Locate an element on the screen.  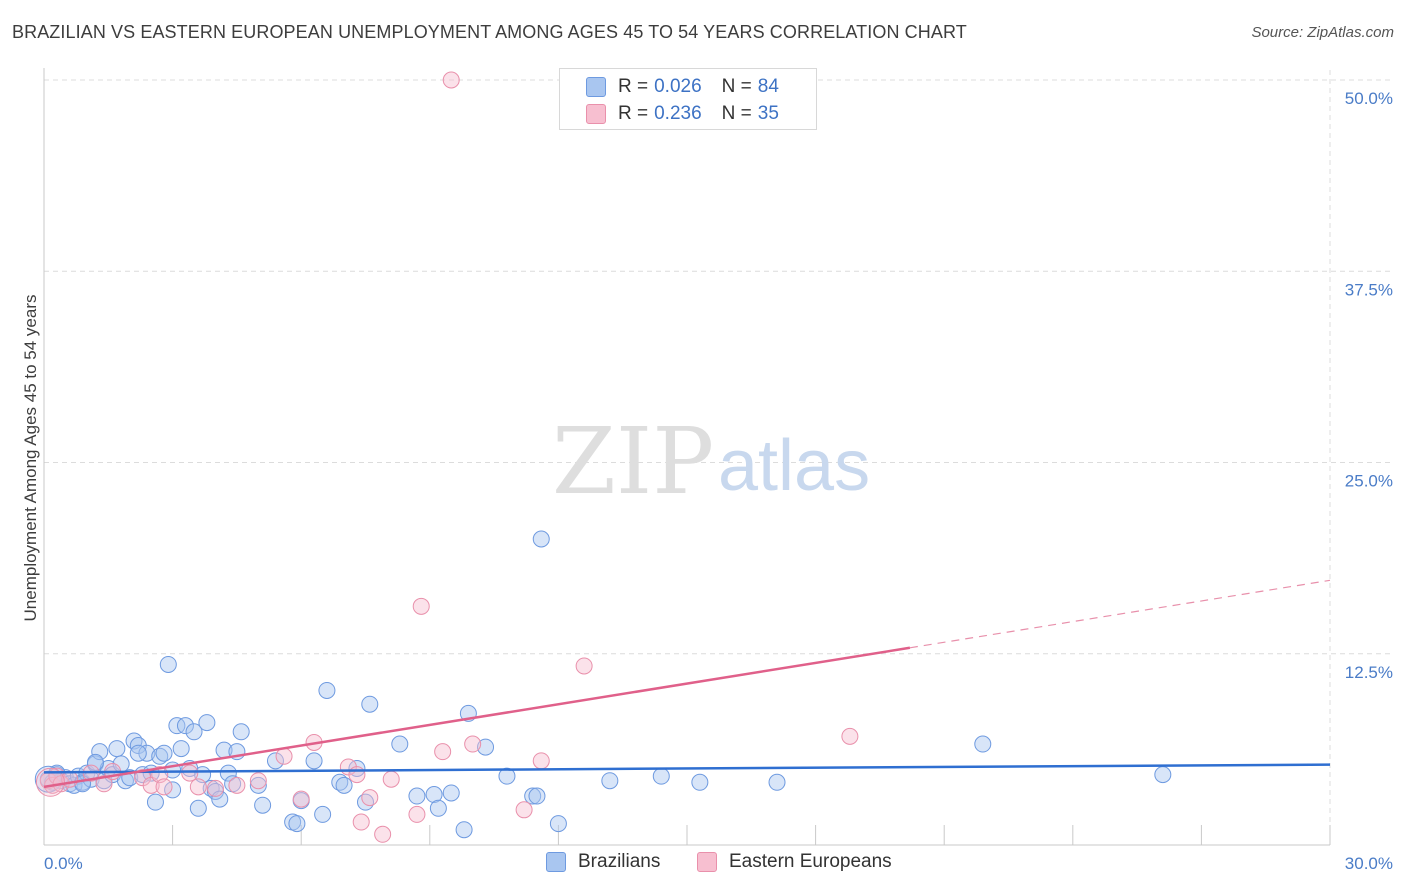
trend-line-brazilians is located at coordinates (687, 768).